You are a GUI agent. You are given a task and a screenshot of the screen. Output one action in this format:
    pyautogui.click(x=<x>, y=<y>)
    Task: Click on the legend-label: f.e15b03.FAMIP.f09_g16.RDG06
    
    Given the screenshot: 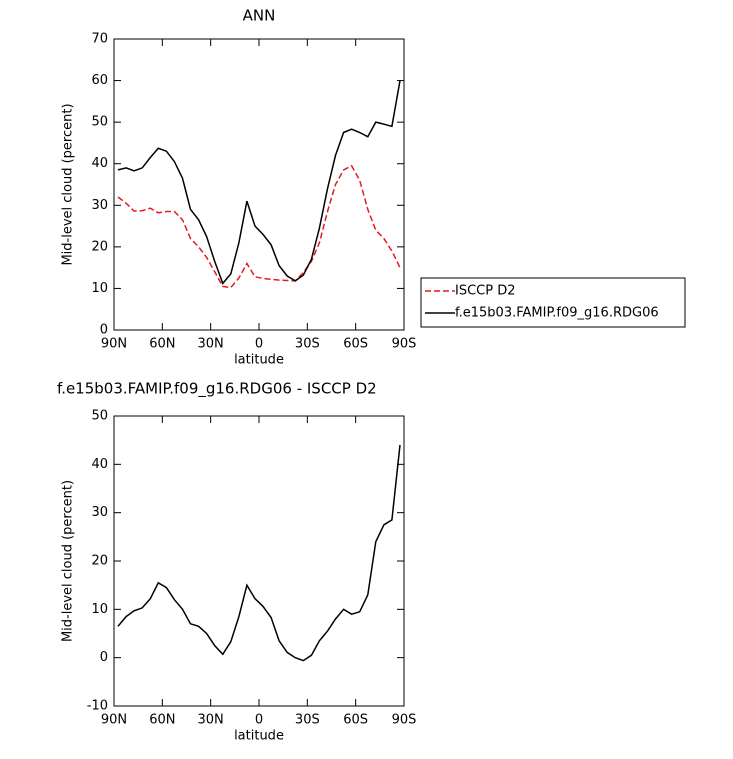 What is the action you would take?
    pyautogui.click(x=557, y=313)
    